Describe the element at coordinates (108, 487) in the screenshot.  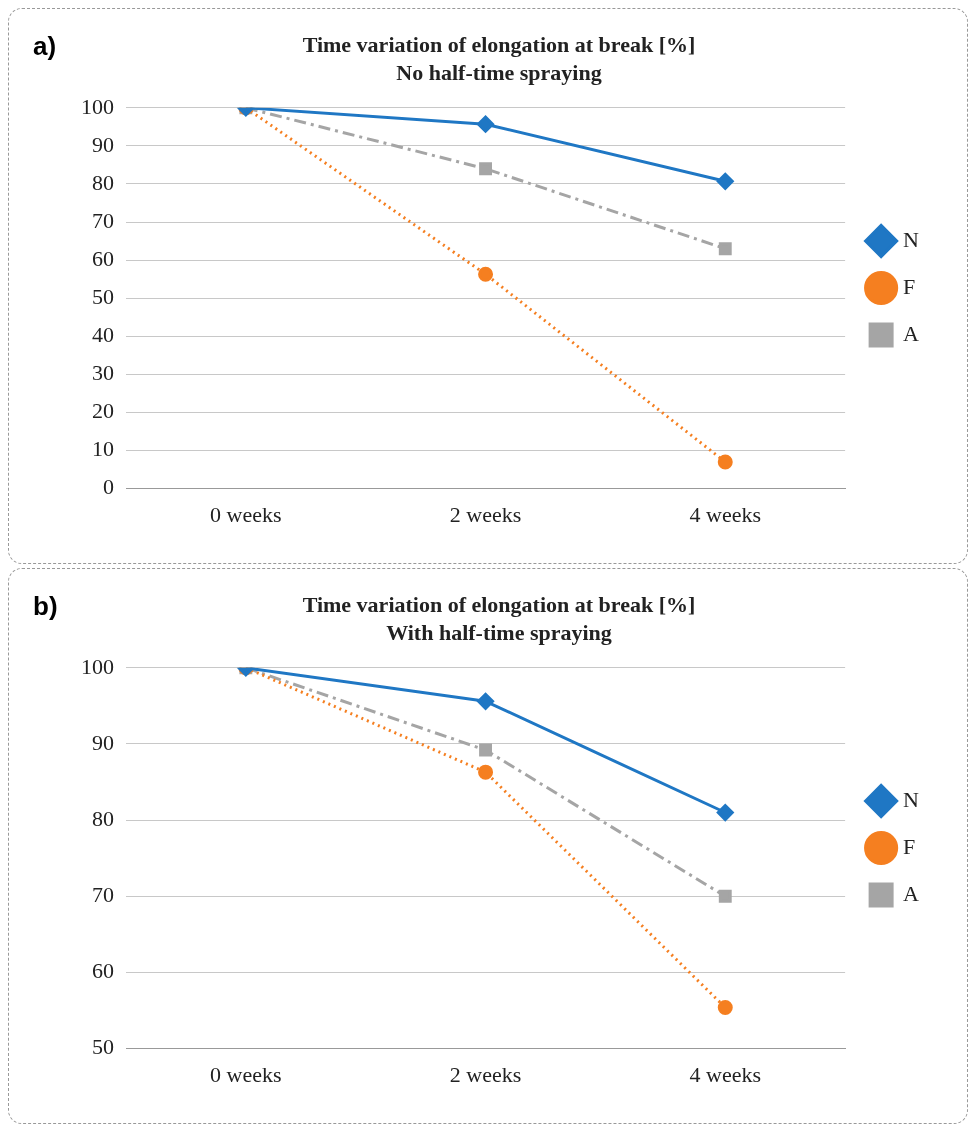
I see `y-tick-label: 0` at that location.